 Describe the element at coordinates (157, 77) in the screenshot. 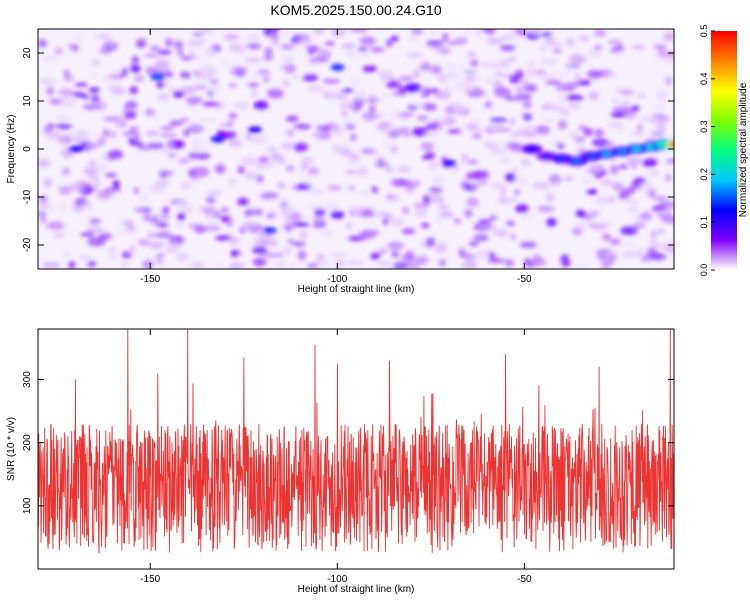

I see `heatmap-hotspot` at that location.